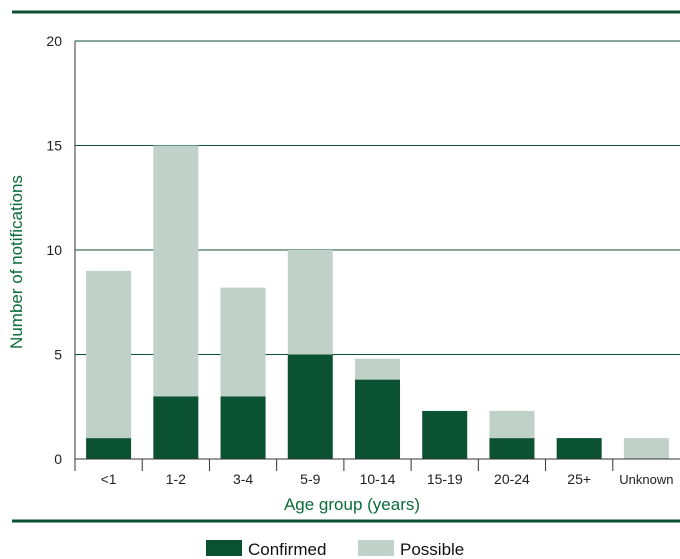 Image resolution: width=680 pixels, height=559 pixels. Describe the element at coordinates (646, 479) in the screenshot. I see `x-tick-label: Unknown` at that location.